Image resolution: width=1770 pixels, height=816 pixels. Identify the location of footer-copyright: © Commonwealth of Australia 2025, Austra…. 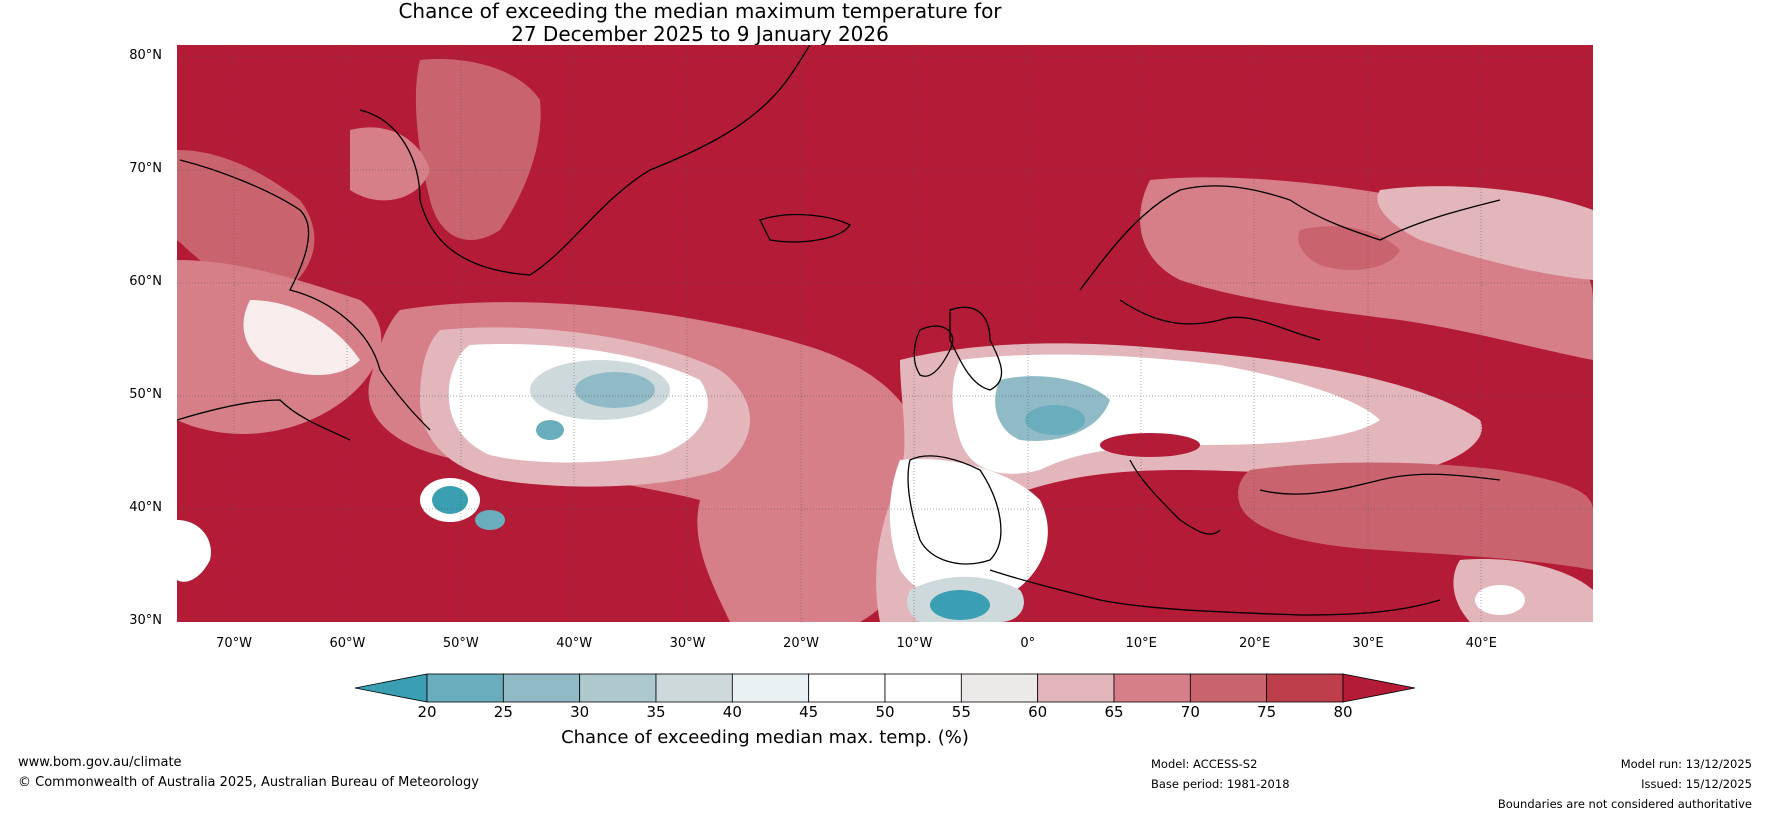
(248, 782).